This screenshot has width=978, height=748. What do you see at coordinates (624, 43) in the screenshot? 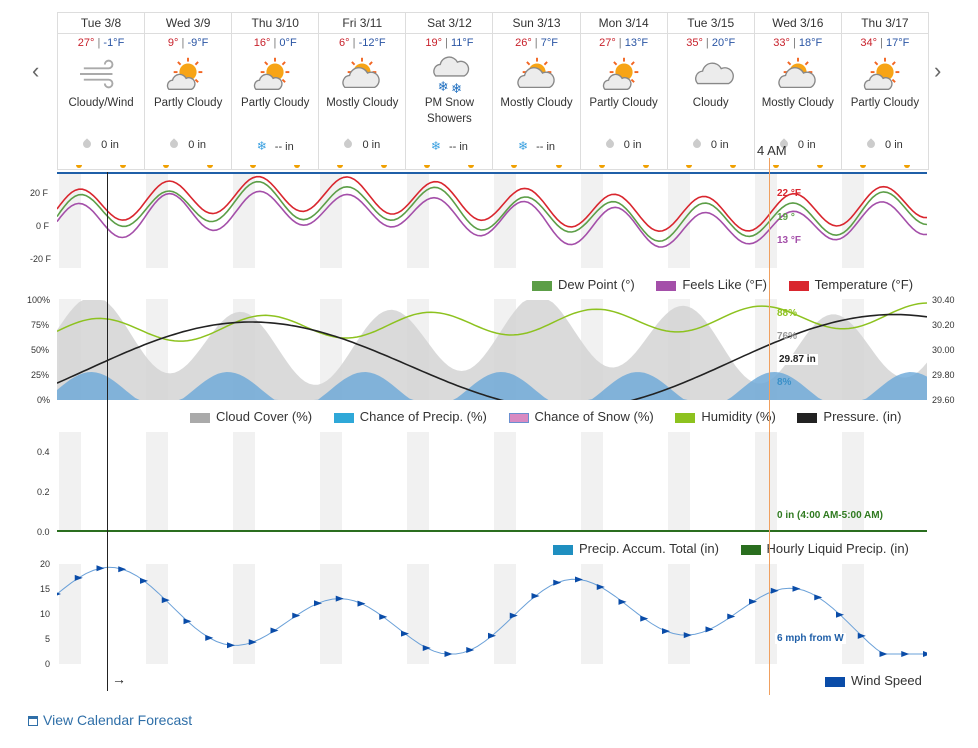
I see `day-temps: 27° | 13°F` at bounding box center [624, 43].